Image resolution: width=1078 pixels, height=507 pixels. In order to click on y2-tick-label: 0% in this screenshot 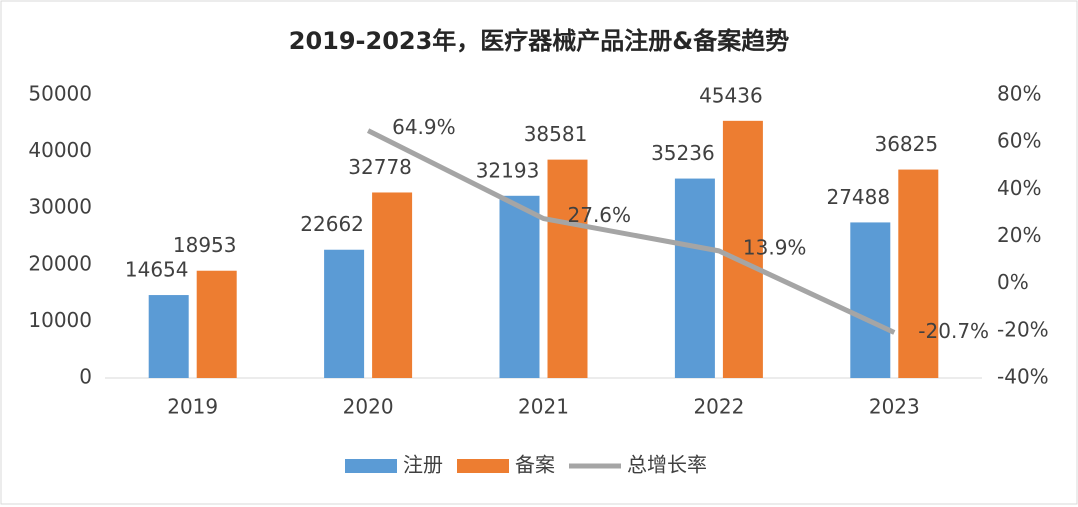, I will do `click(1013, 282)`.